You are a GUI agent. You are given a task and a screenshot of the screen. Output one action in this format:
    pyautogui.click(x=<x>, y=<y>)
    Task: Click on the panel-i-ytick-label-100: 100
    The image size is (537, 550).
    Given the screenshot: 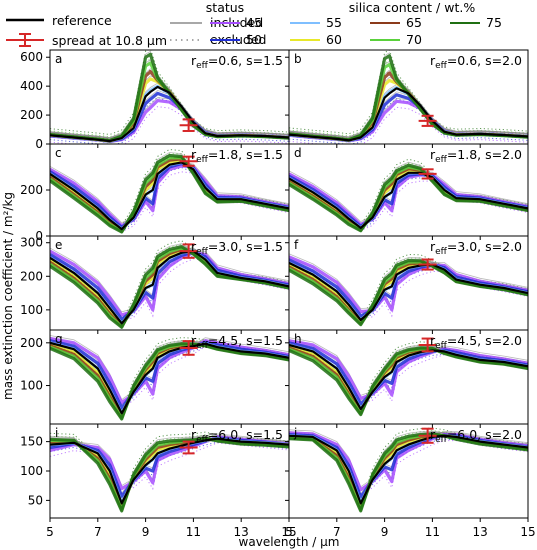 What is the action you would take?
    pyautogui.click(x=31, y=471)
    